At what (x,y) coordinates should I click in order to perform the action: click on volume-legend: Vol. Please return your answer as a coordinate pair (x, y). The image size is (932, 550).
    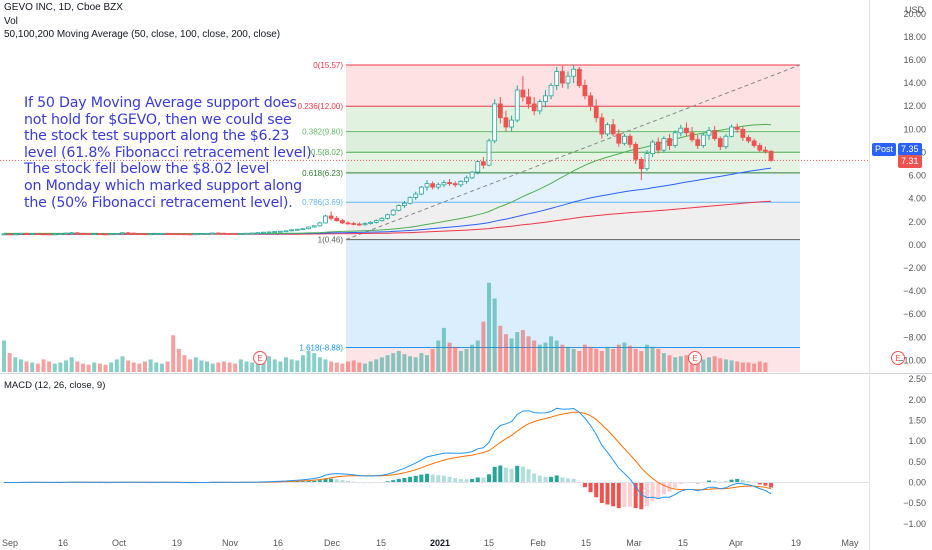
    Looking at the image, I should click on (11, 21).